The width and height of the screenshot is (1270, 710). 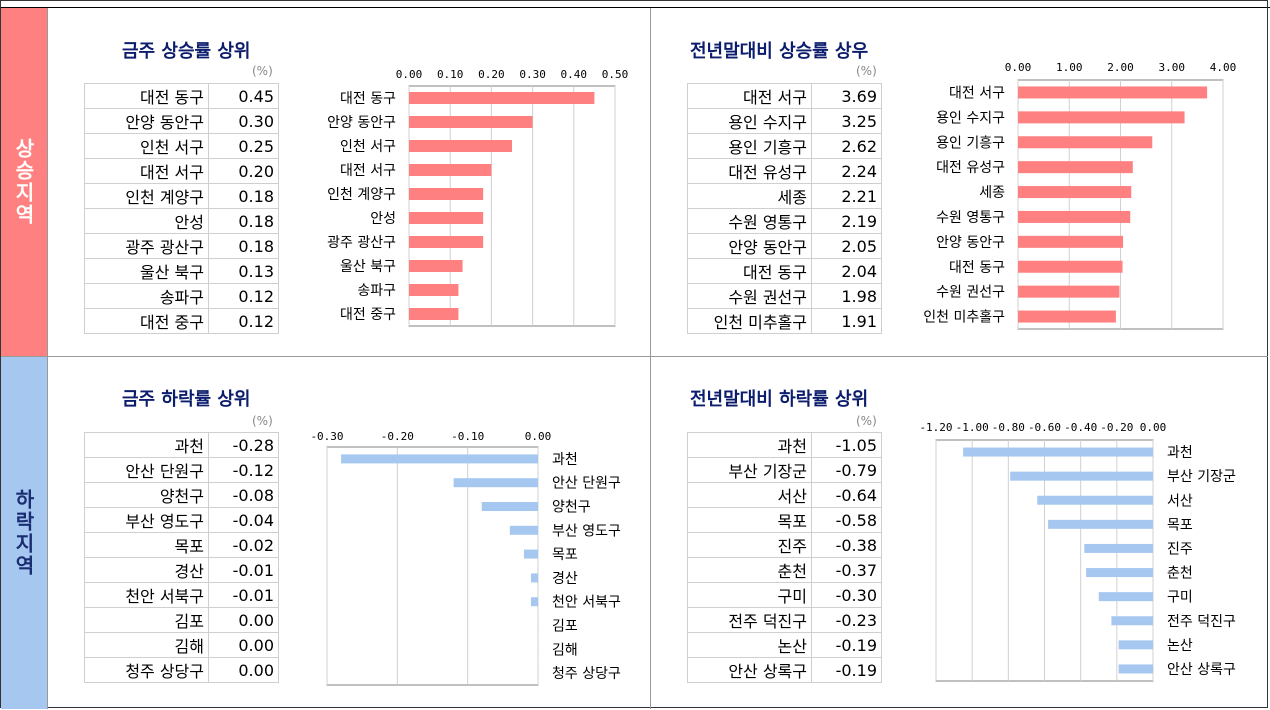 What do you see at coordinates (749, 146) in the screenshot?
I see `region-name-cell: 용인 기흥구` at bounding box center [749, 146].